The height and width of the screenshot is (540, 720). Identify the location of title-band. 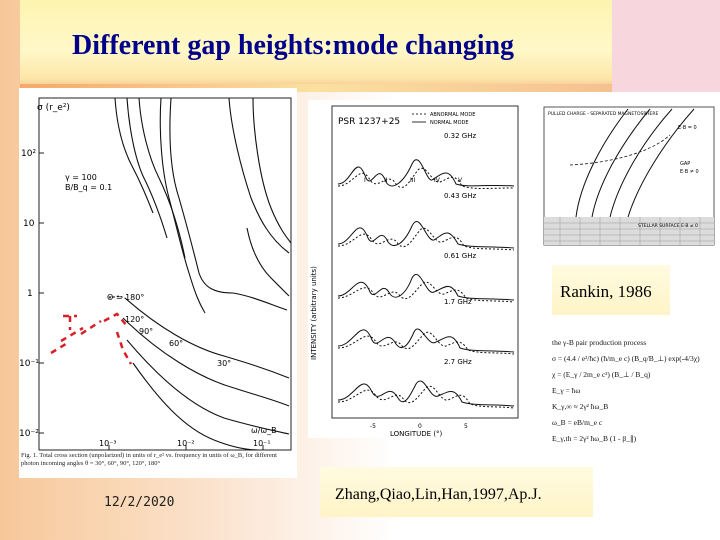
(316, 46).